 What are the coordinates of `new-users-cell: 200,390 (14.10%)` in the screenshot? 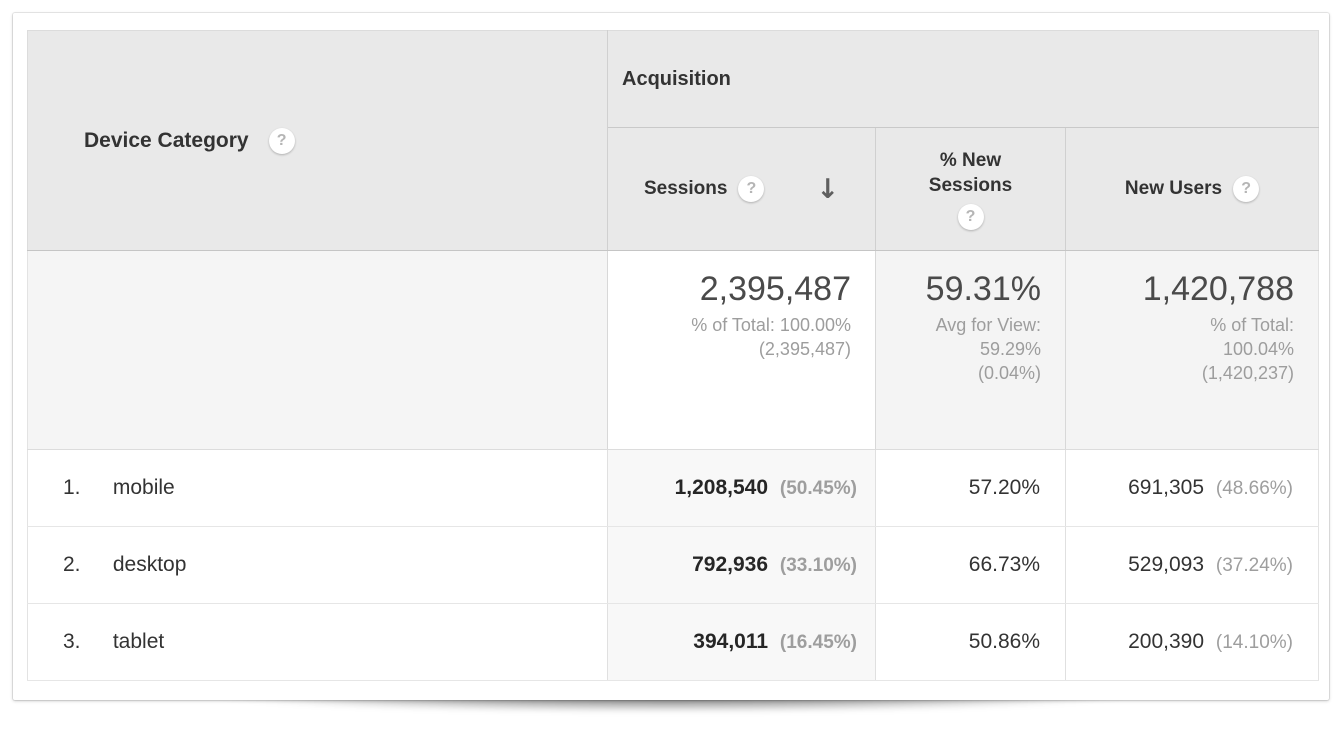 It's located at (1192, 642).